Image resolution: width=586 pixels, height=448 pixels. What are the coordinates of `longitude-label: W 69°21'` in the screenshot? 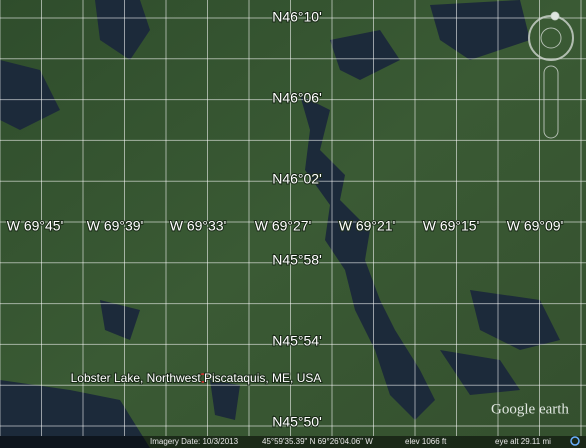 It's located at (367, 226).